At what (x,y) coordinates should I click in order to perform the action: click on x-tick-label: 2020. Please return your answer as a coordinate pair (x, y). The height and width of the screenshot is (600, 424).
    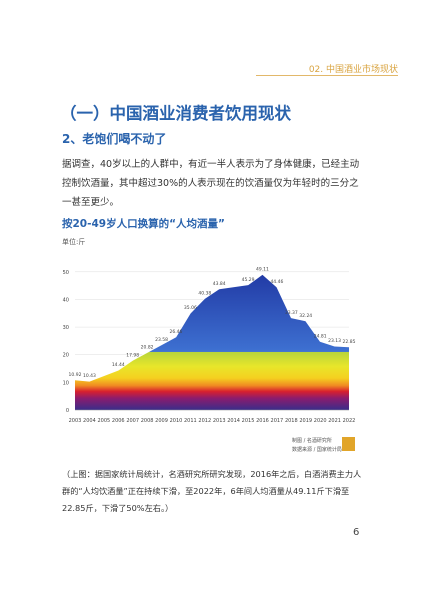
    Looking at the image, I should click on (320, 421).